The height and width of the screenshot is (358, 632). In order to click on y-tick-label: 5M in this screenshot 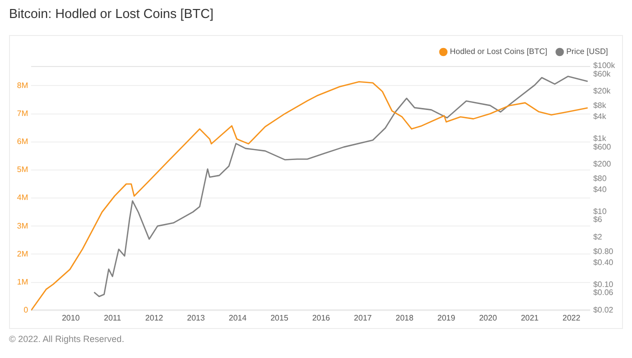, I will do `click(22, 169)`.